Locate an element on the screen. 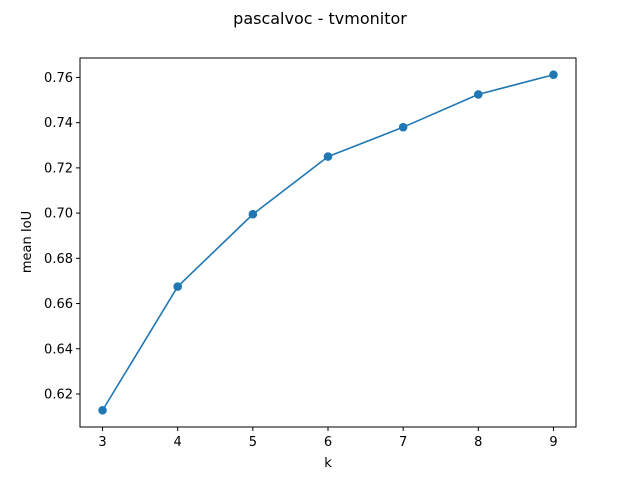  y-tick-label: 0.62 is located at coordinates (58, 394).